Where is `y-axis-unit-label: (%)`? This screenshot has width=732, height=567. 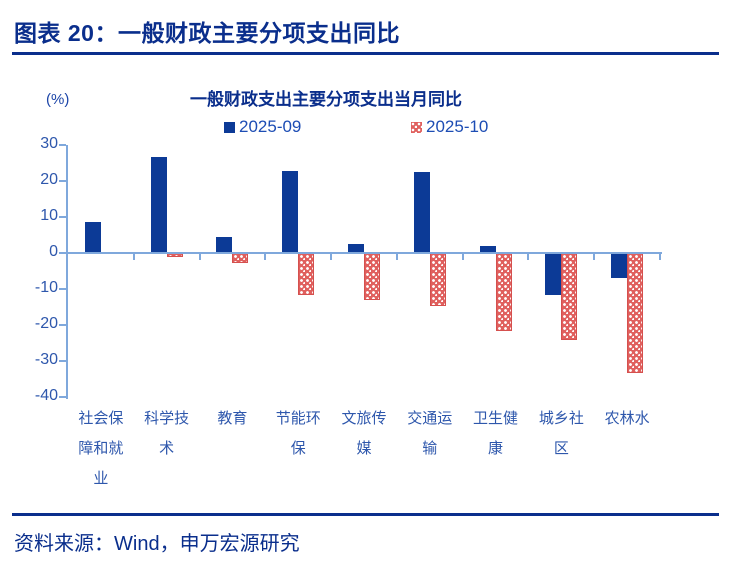 y-axis-unit-label: (%) is located at coordinates (58, 99).